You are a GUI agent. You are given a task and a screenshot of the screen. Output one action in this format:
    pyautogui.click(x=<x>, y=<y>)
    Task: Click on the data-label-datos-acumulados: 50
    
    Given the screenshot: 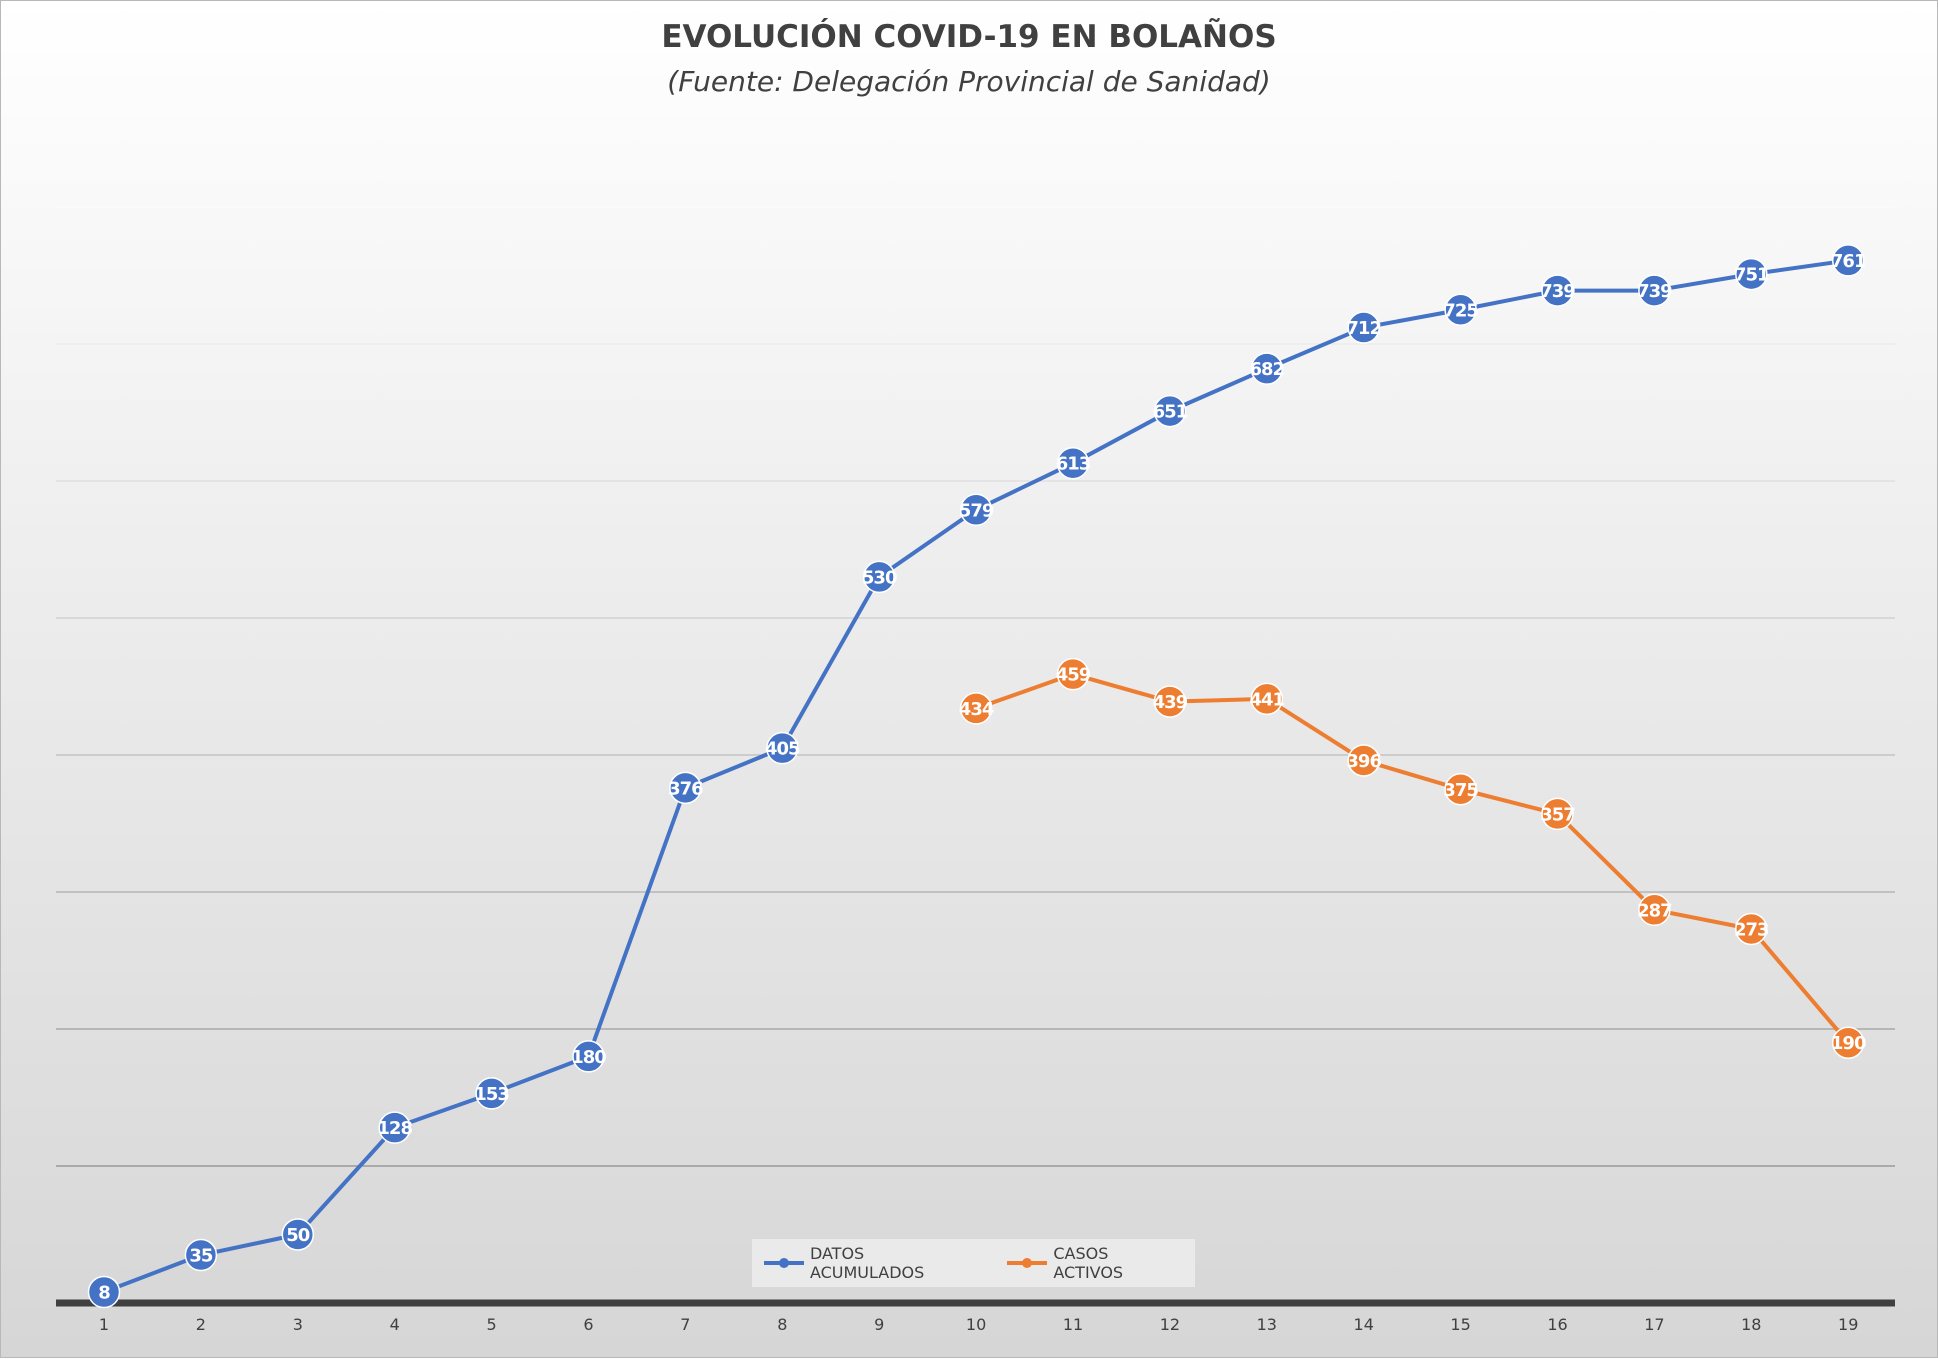 What is the action you would take?
    pyautogui.click(x=298, y=1235)
    